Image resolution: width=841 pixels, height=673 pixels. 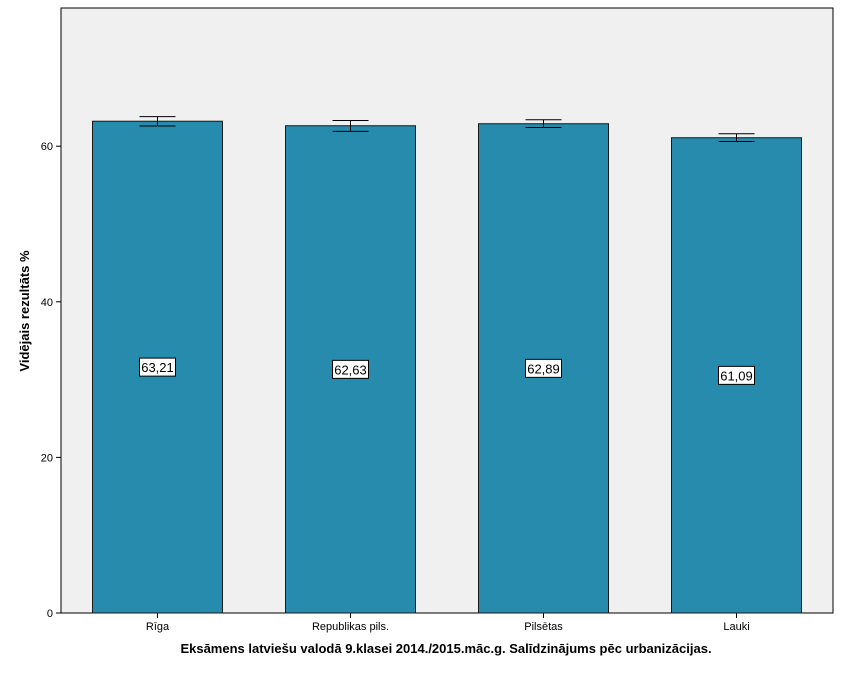 What do you see at coordinates (448, 623) in the screenshot?
I see `x-axis: Rīga Republikas pils. Pilsētas Lauki` at bounding box center [448, 623].